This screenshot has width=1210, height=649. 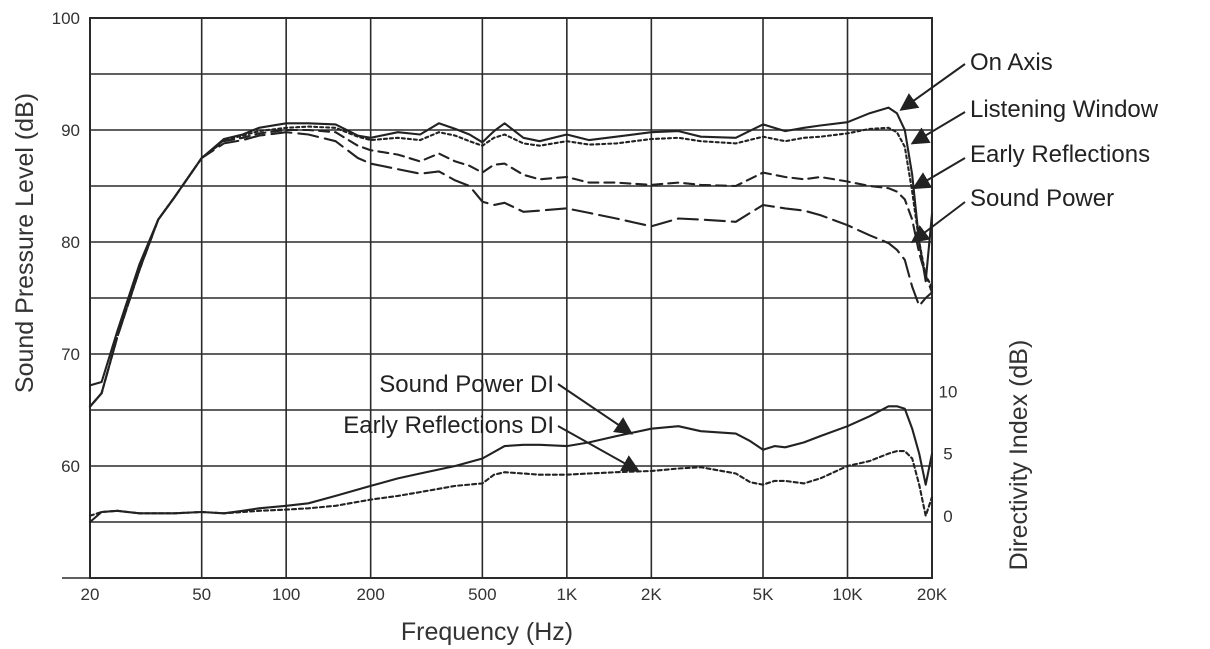 What do you see at coordinates (1064, 109) in the screenshot?
I see `annotation-label-listening-window: Listening Window` at bounding box center [1064, 109].